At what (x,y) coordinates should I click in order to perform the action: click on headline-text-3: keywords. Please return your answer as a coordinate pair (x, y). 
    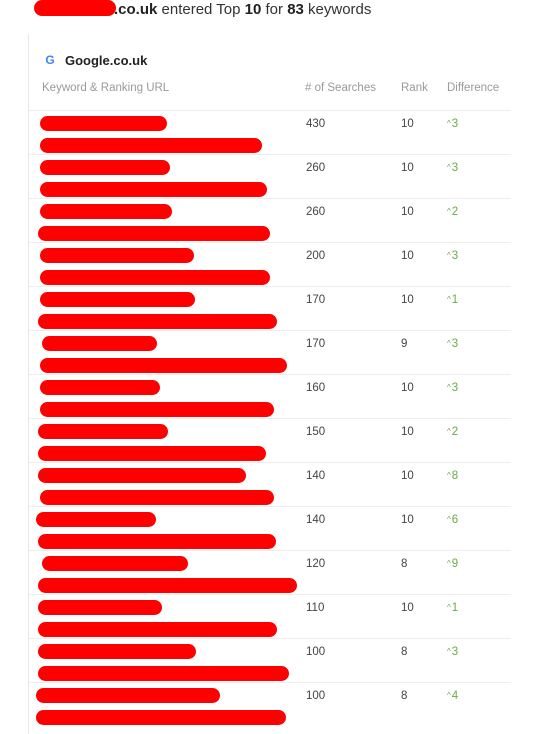
    Looking at the image, I should click on (337, 9).